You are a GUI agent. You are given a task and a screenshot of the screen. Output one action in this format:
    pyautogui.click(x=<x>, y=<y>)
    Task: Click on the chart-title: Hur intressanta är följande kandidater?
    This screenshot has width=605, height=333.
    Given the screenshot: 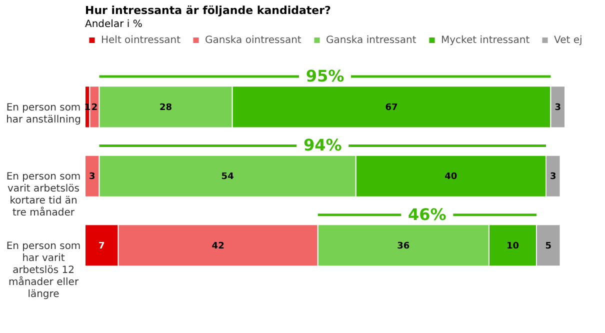 What is the action you would take?
    pyautogui.click(x=208, y=10)
    